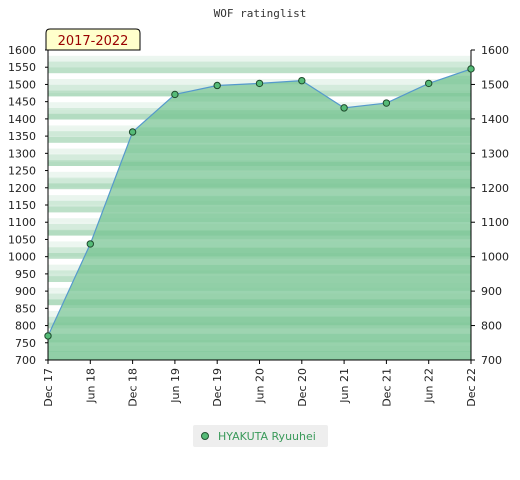 The width and height of the screenshot is (520, 480). I want to click on x-tick-label: Jun 20, so click(260, 386).